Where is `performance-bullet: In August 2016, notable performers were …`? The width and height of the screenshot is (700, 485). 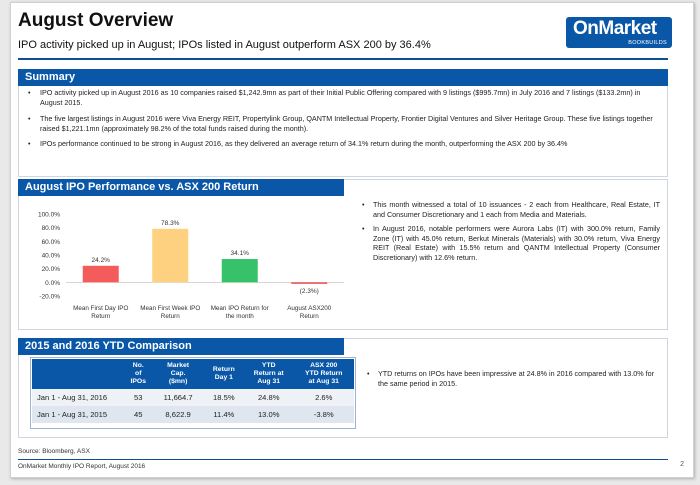
performance-bullet: In August 2016, notable performers were … is located at coordinates (510, 243).